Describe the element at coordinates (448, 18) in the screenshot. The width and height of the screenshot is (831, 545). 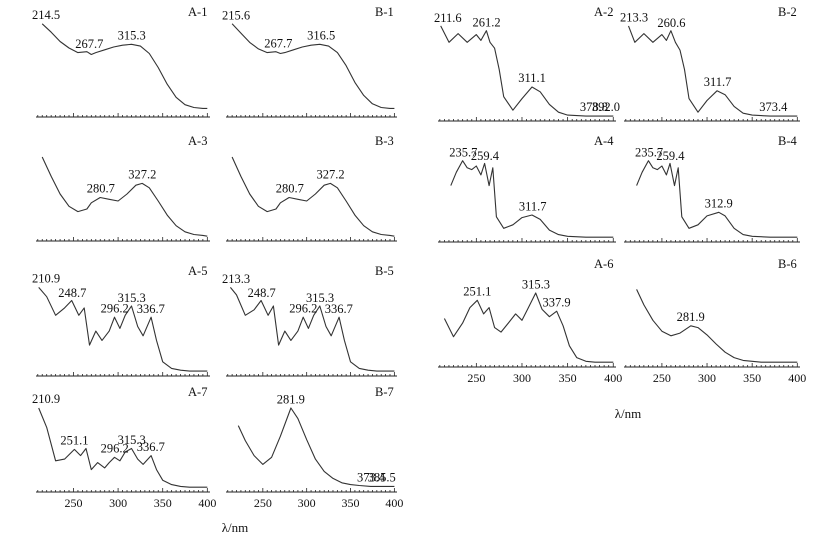
I see `peak-label: 211.6` at that location.